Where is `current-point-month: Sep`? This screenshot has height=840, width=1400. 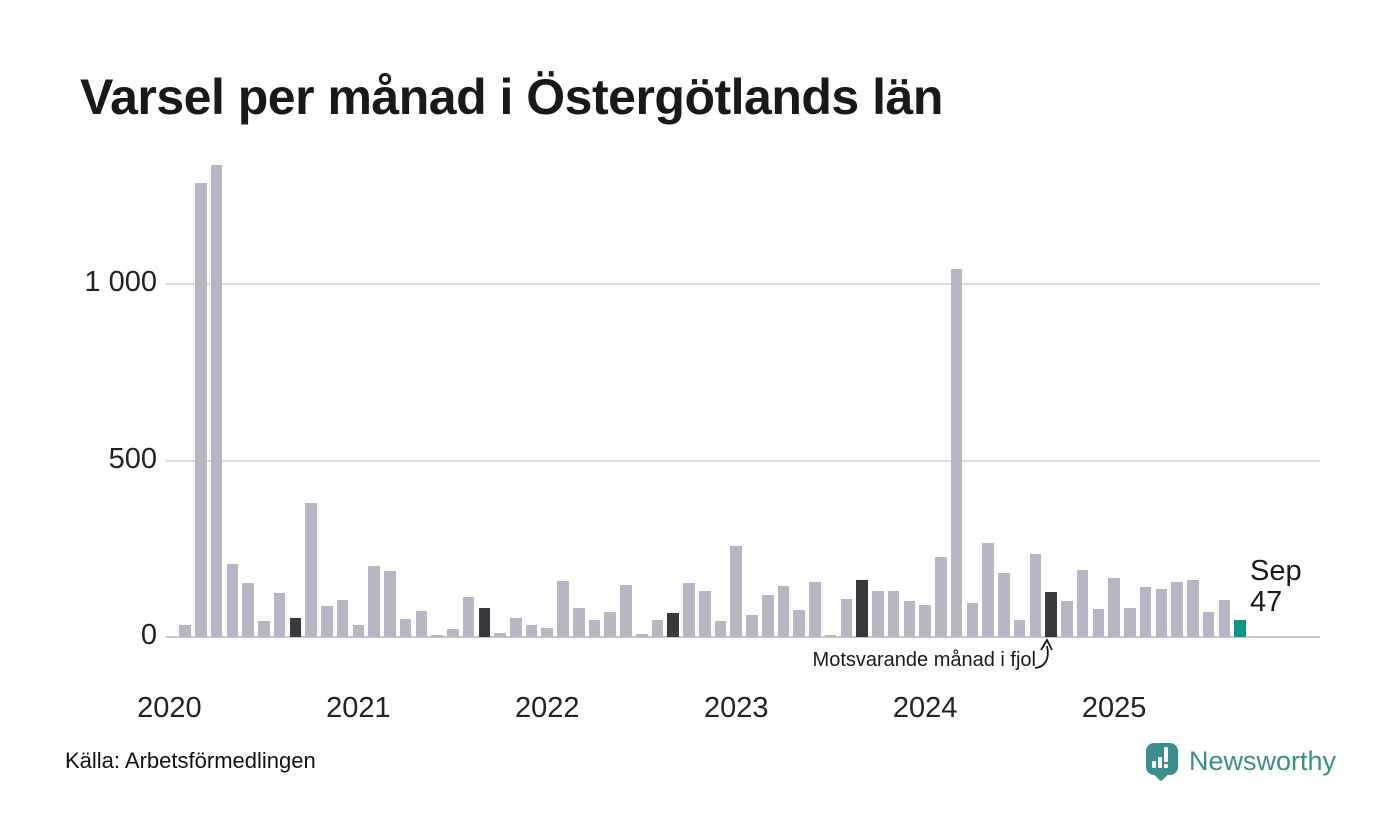 current-point-month: Sep is located at coordinates (1276, 571).